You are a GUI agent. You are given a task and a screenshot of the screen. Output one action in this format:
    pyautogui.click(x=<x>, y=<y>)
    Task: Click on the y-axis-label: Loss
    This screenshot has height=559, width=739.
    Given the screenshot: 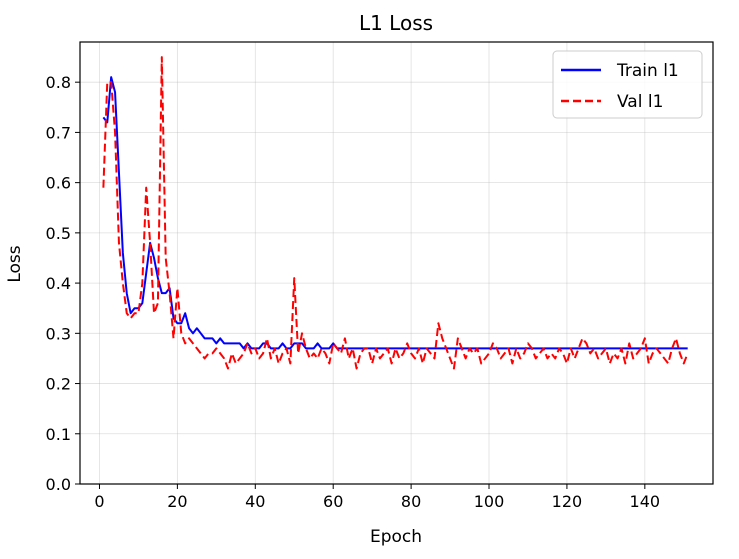 What is the action you would take?
    pyautogui.click(x=15, y=263)
    